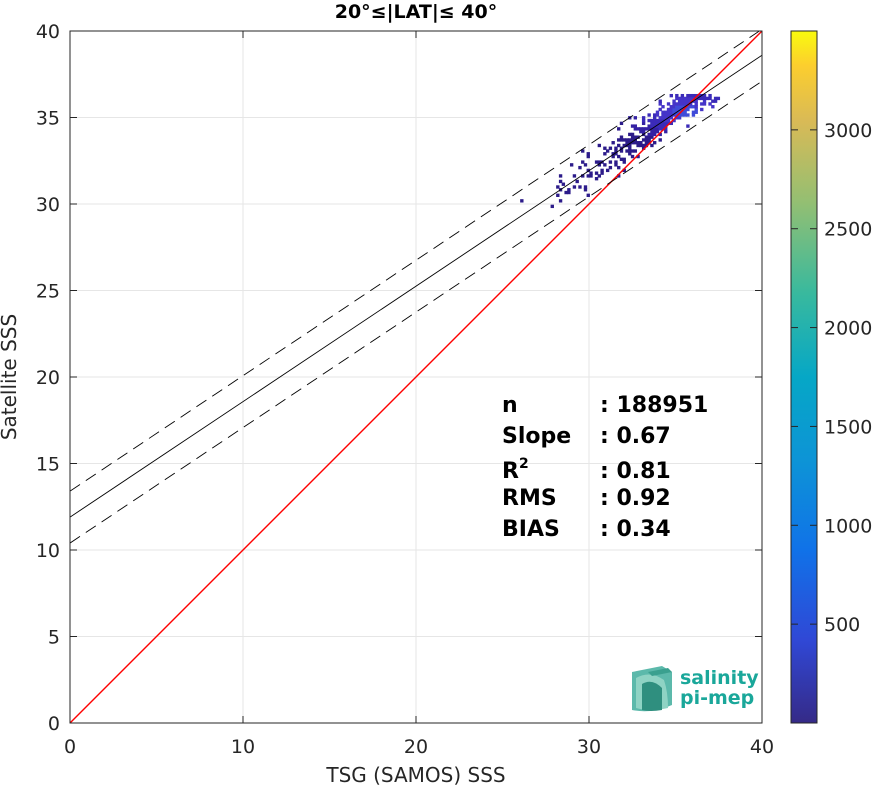 The image size is (879, 789). What do you see at coordinates (831, 378) in the screenshot?
I see `colorbar-ticks: 500 1000 1500 2000 2500 3000` at bounding box center [831, 378].